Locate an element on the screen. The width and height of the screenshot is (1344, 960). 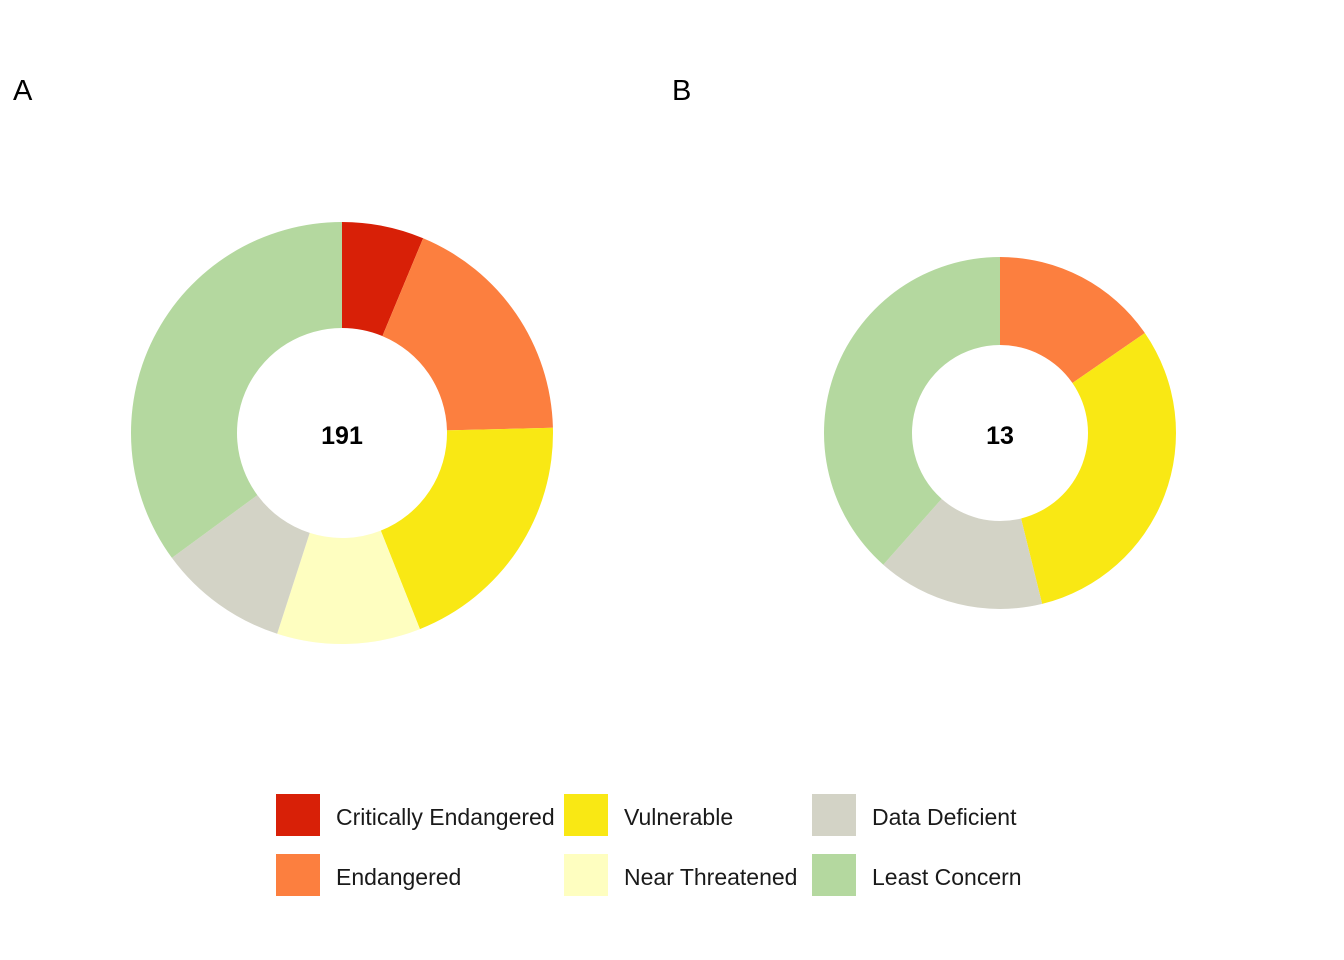
donut-slice-critically-endangered is located at coordinates (383, 279).